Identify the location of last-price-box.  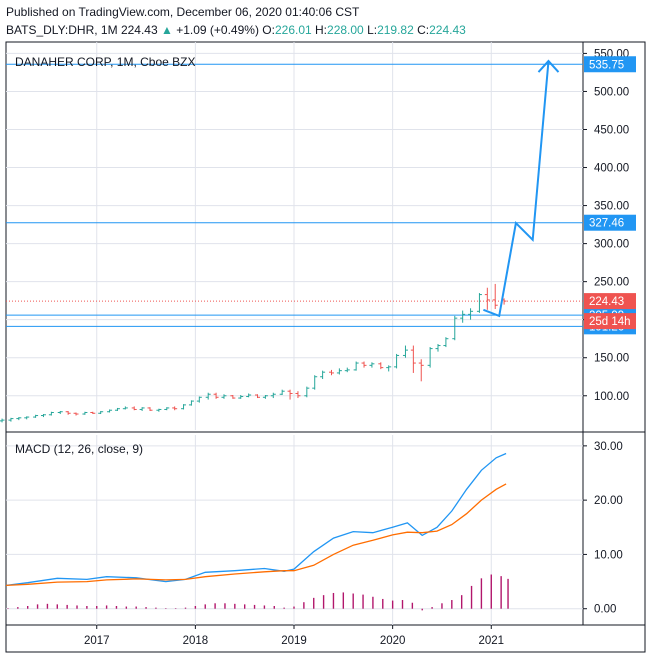
(610, 301).